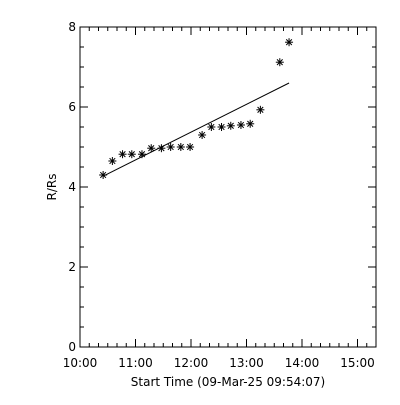  Describe the element at coordinates (72, 187) in the screenshot. I see `y-tick-label: 4` at that location.